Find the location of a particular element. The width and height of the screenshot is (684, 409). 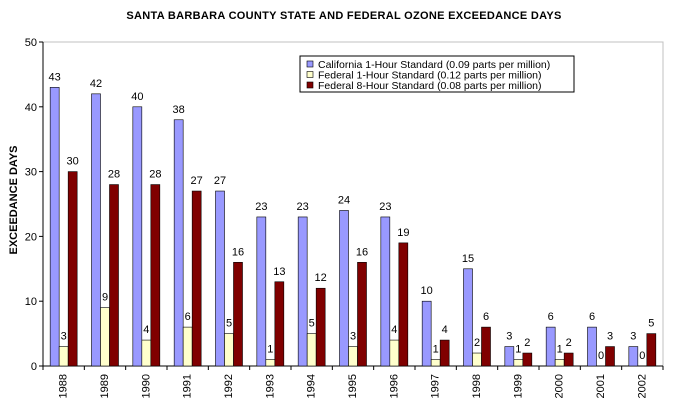

x-tick-label: 1997 is located at coordinates (436, 386).